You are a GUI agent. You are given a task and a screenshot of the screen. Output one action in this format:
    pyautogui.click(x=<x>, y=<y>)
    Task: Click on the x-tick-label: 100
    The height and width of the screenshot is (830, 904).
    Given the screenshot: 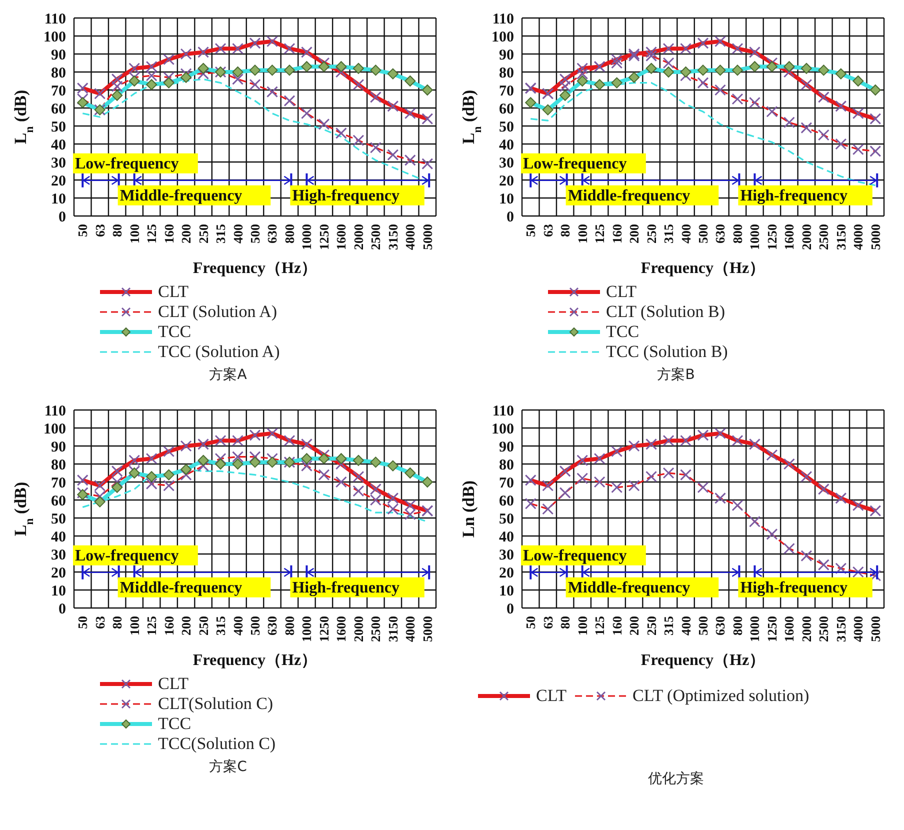 What is the action you would take?
    pyautogui.click(x=134, y=234)
    